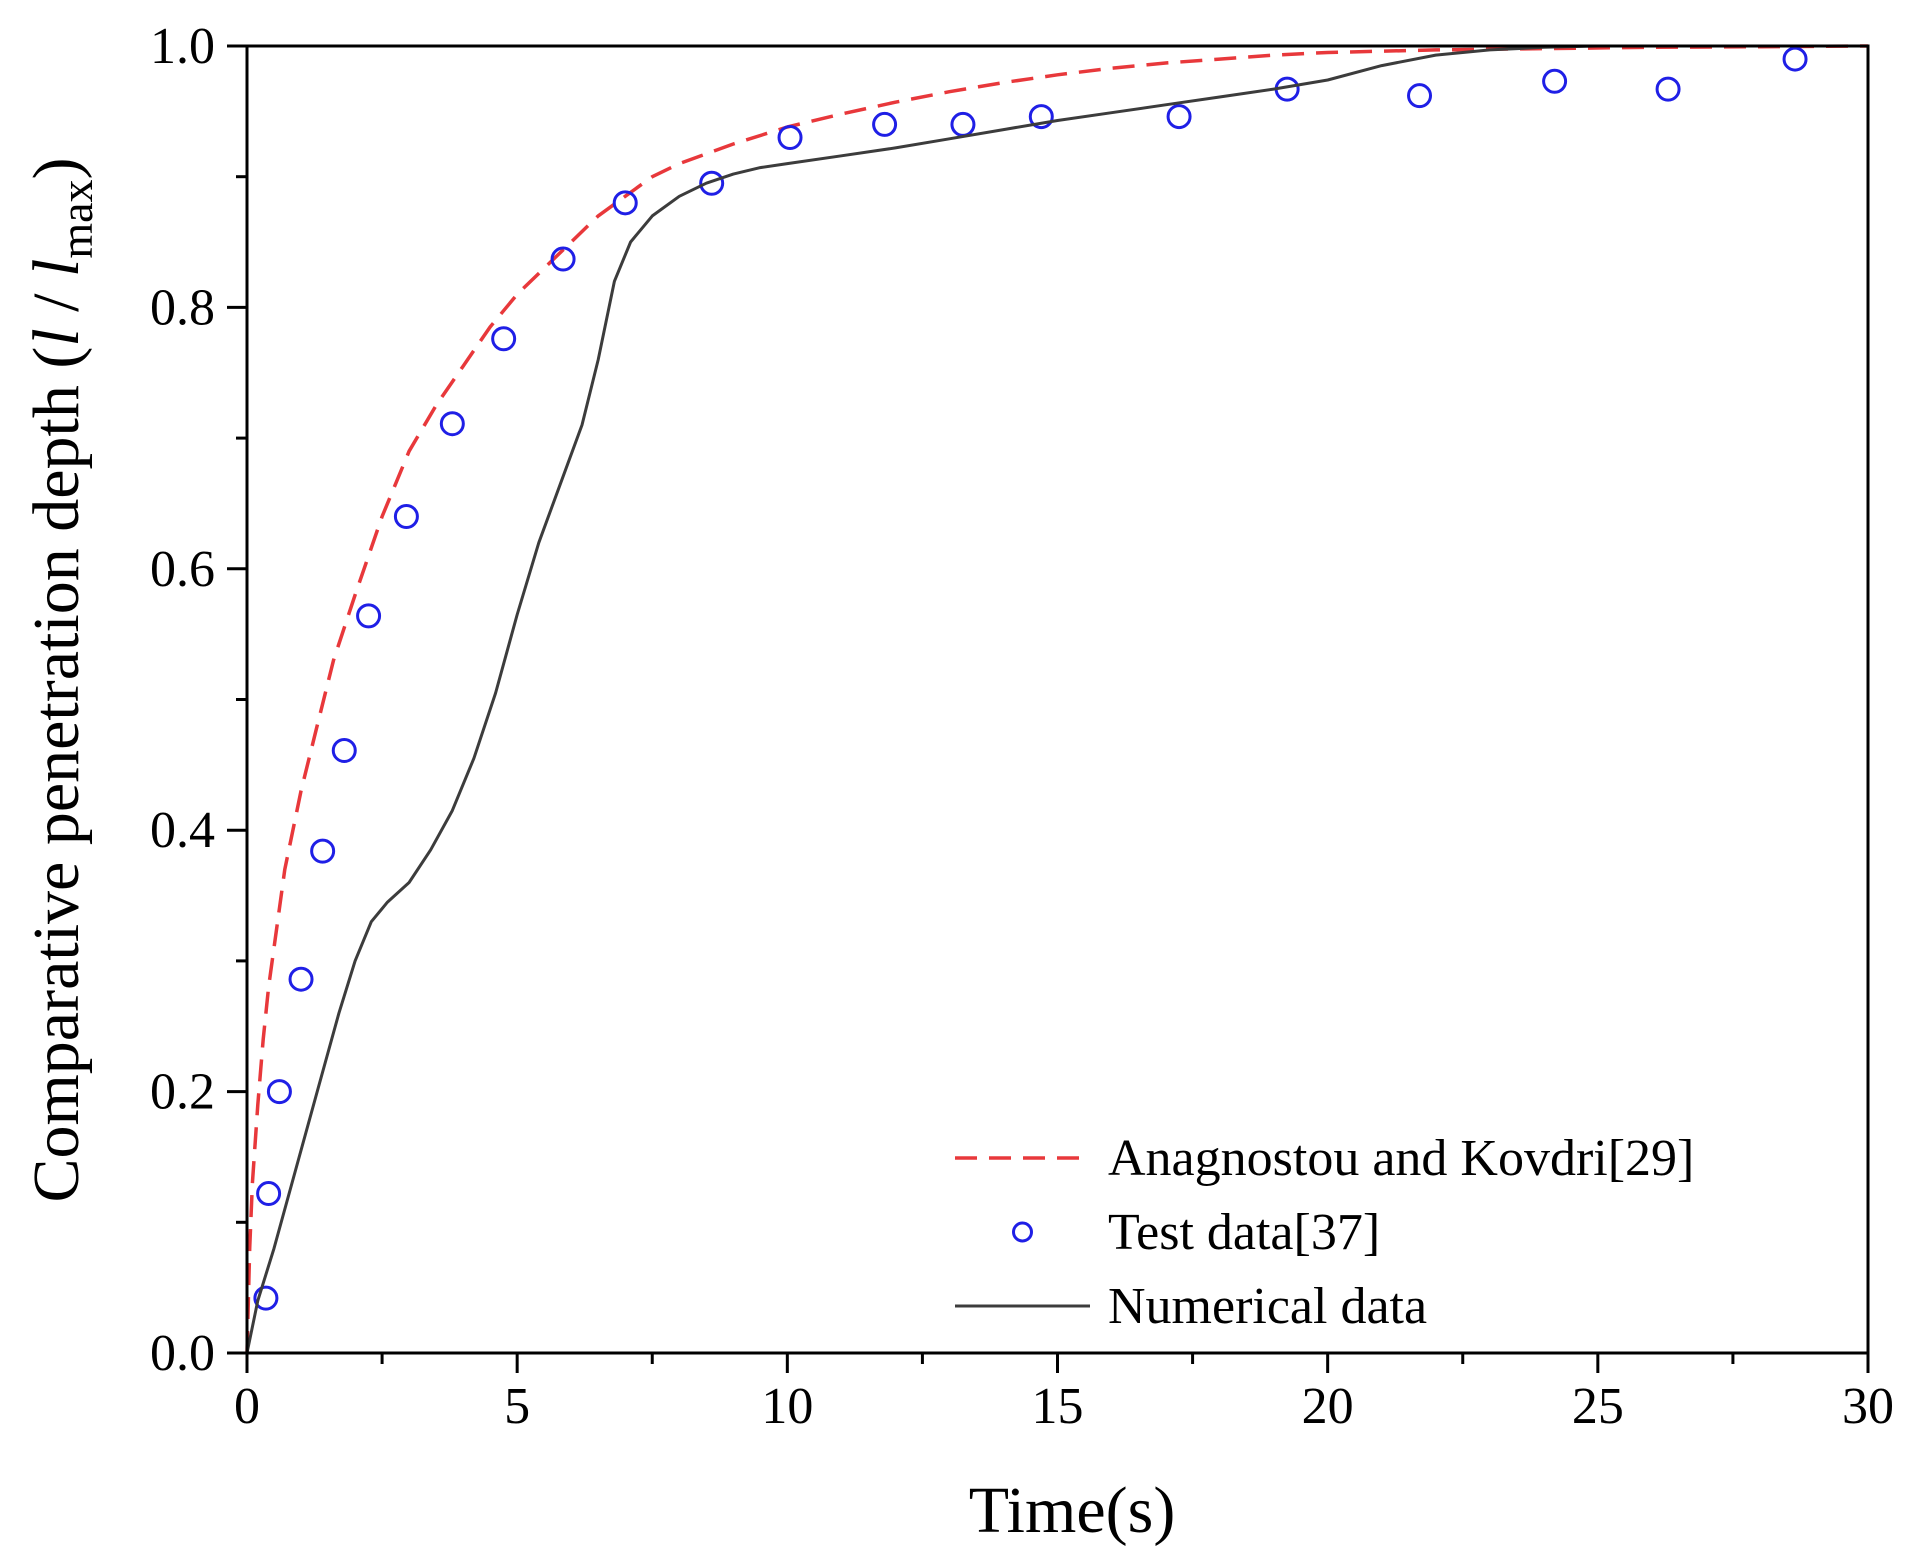  I want to click on x-tick-label: 5, so click(517, 1406).